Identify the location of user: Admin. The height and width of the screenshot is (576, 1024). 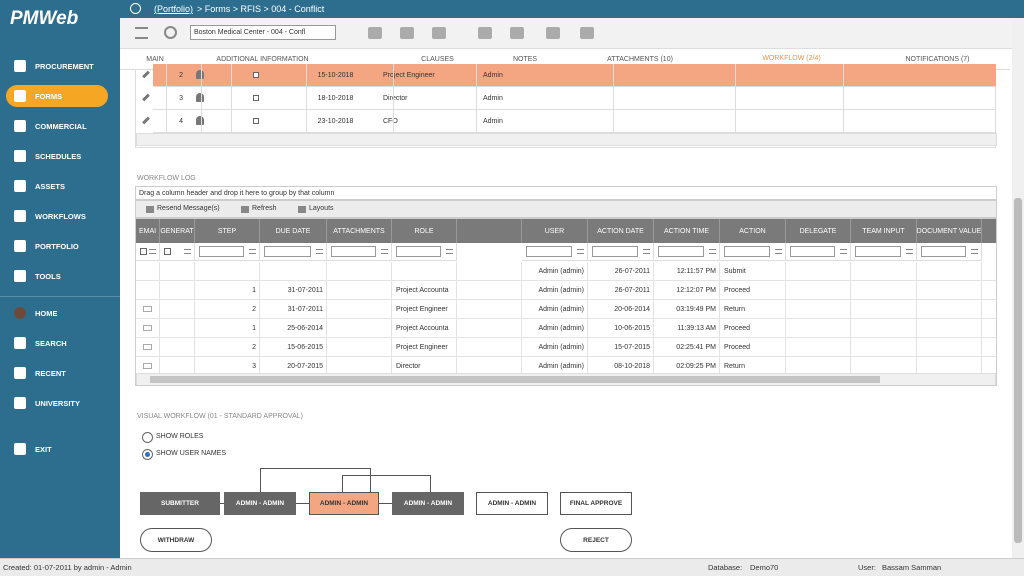
(493, 98).